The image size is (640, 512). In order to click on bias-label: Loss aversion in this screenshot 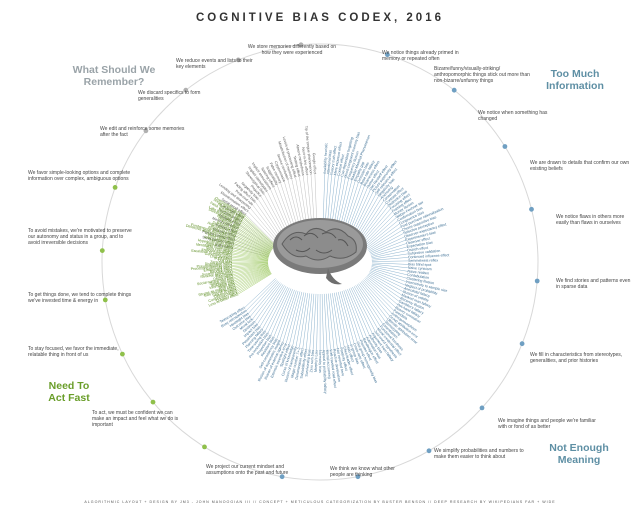, I will do `click(221, 256)`.